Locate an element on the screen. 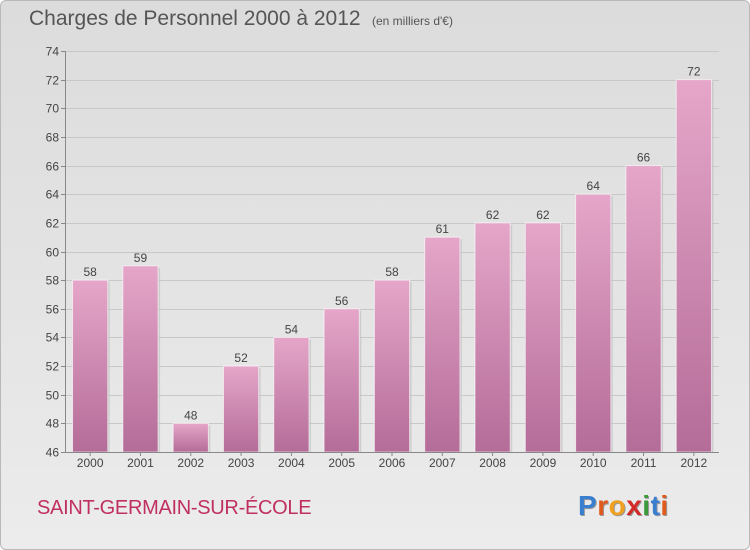 The height and width of the screenshot is (550, 750). y-tick-label: 48 is located at coordinates (53, 424).